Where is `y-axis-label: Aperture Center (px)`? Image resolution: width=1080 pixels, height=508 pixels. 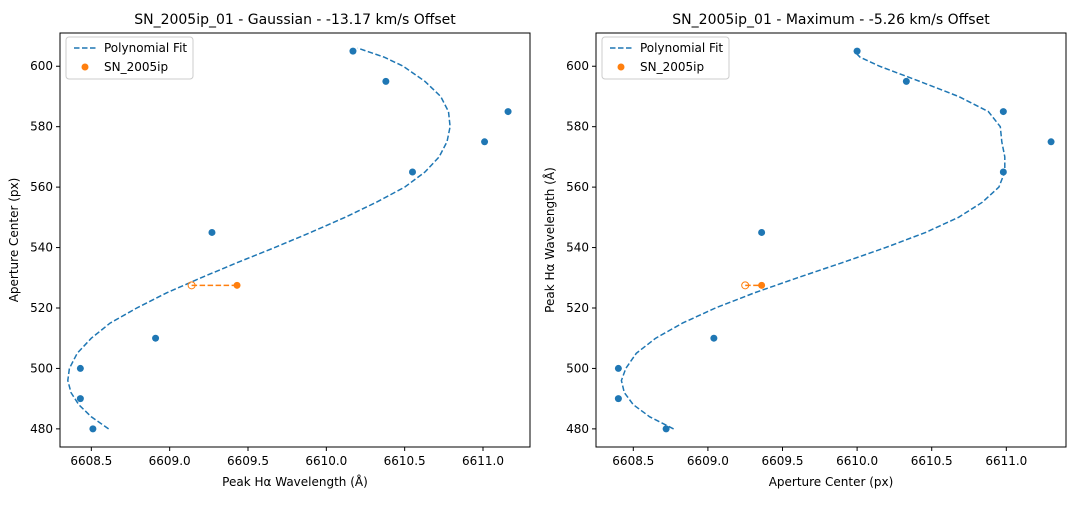
y-axis-label: Aperture Center (px) is located at coordinates (14, 240).